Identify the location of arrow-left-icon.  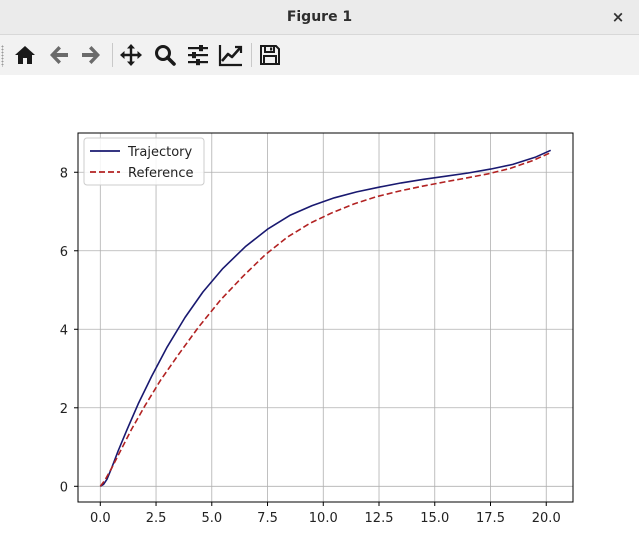
(59, 55).